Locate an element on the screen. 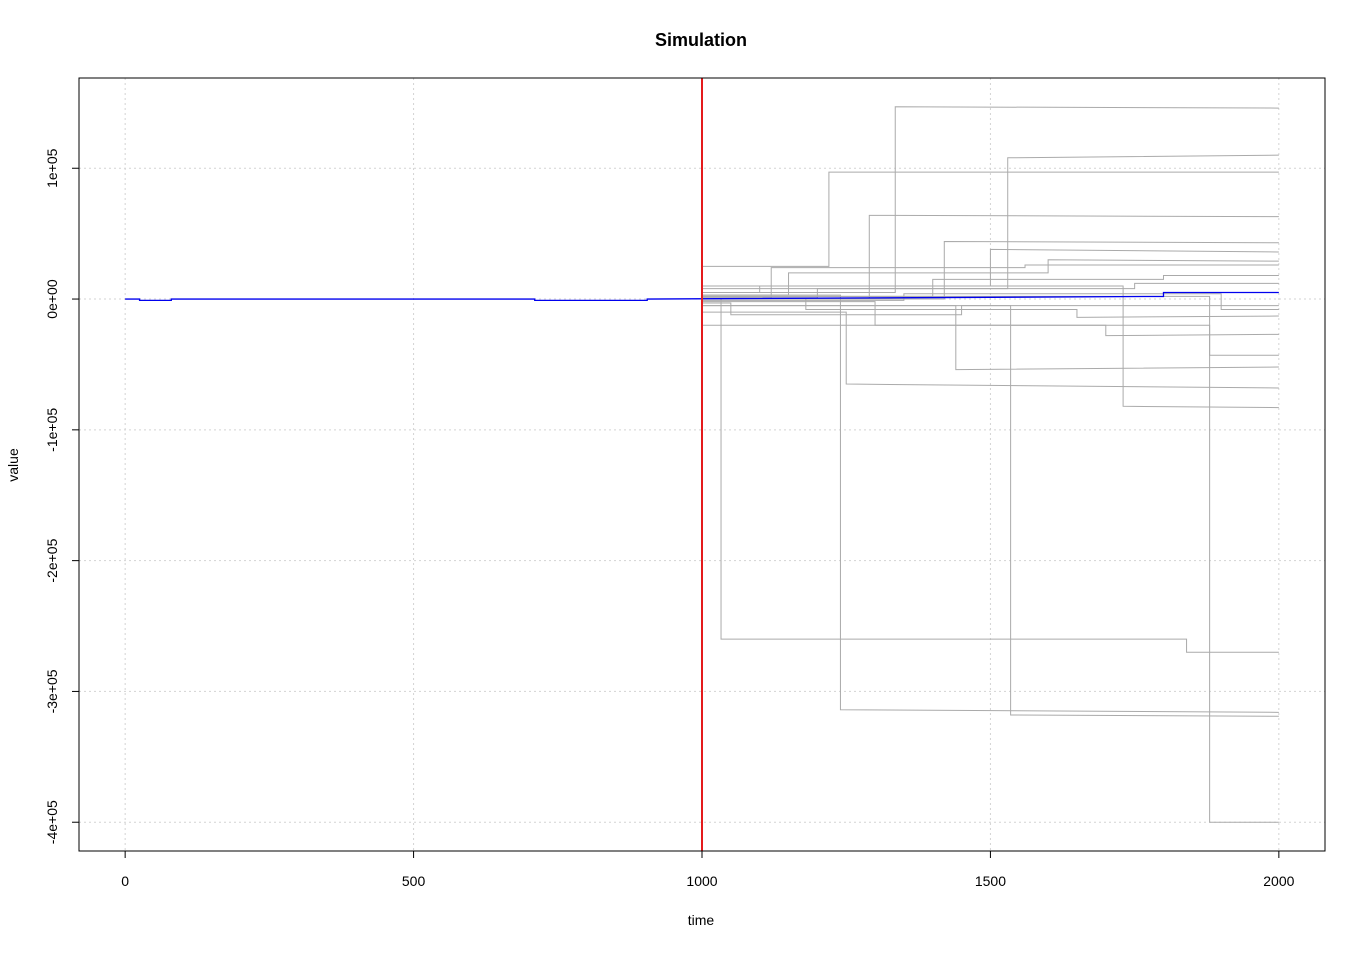 This screenshot has width=1366, height=955. y-tick-label: -3e+05 is located at coordinates (52, 691).